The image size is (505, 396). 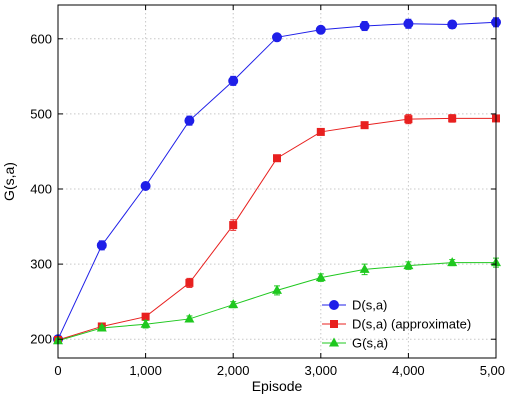 What do you see at coordinates (145, 370) in the screenshot?
I see `x-tick-label: 1,000` at bounding box center [145, 370].